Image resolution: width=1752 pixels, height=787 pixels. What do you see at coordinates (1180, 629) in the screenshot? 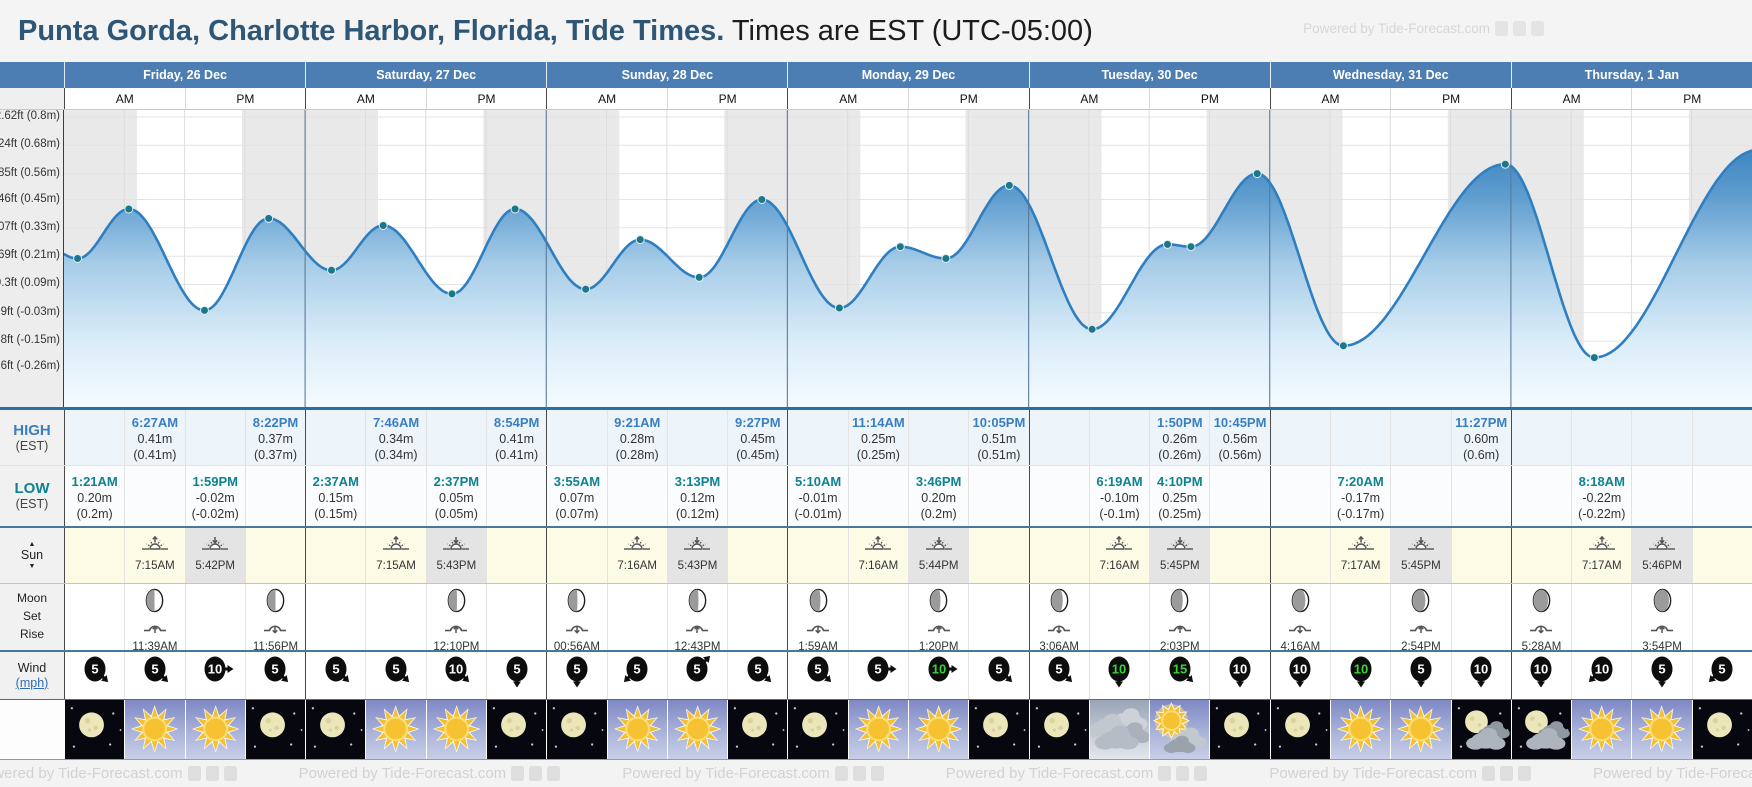
I see `moonrise-icon` at bounding box center [1180, 629].